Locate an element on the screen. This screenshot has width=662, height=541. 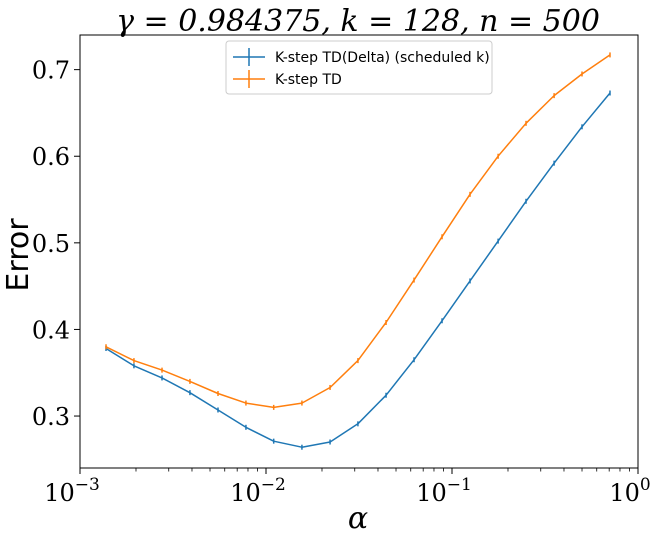
x-tick-label: 10⁻³ is located at coordinates (72, 491).